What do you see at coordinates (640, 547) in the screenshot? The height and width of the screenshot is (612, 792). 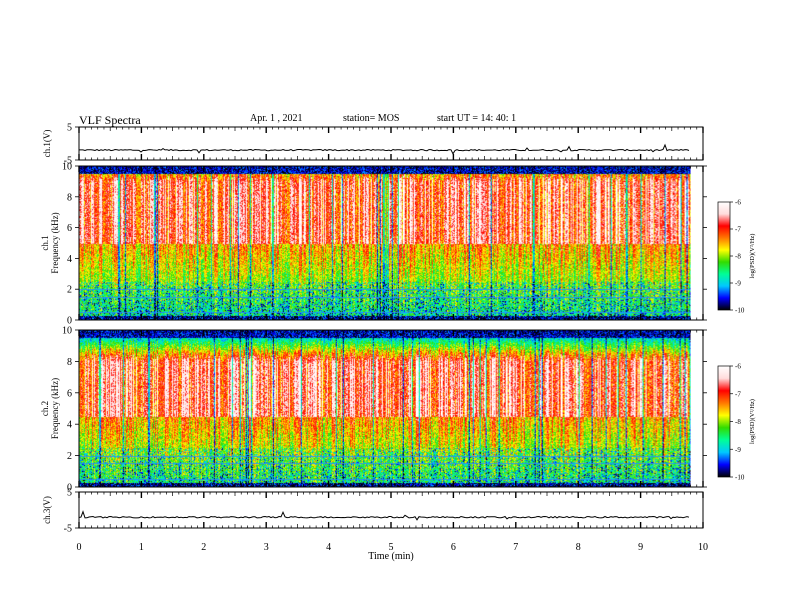 I see `x-tick-label: 9` at bounding box center [640, 547].